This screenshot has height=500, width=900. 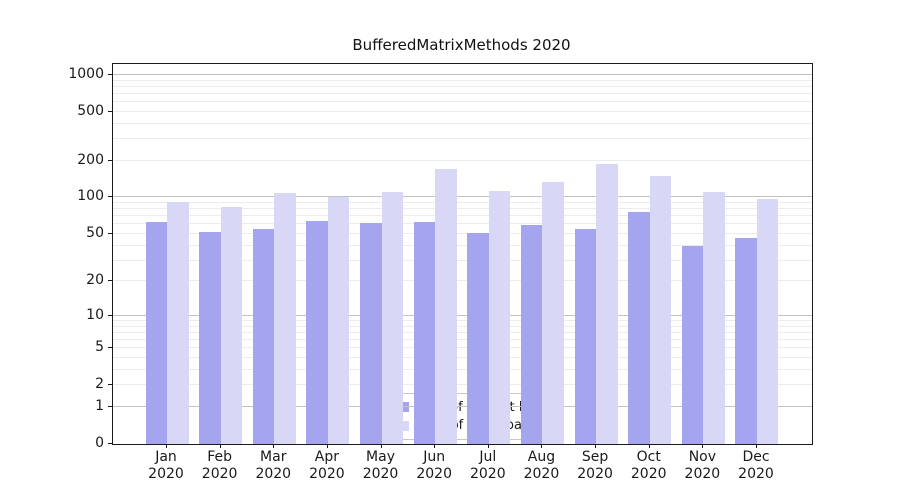 I want to click on bar-downloads-dec, so click(x=767, y=321).